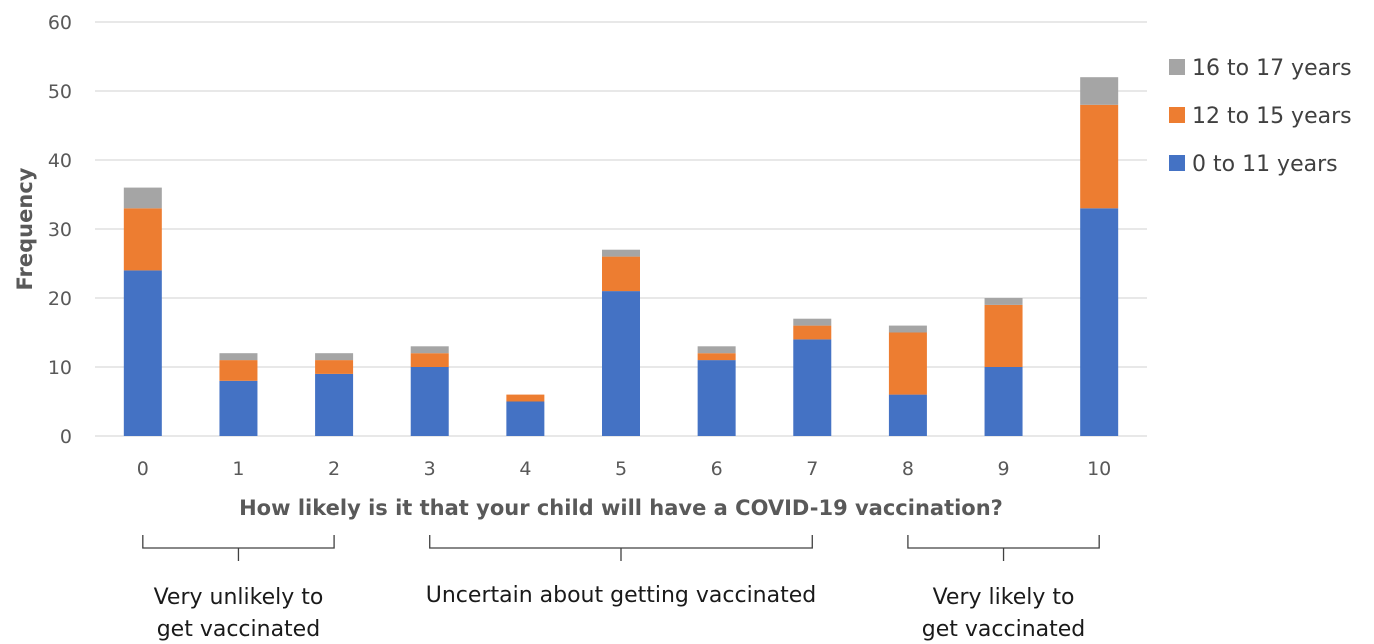 The height and width of the screenshot is (644, 1374). What do you see at coordinates (812, 469) in the screenshot?
I see `x-tick-label: 7` at bounding box center [812, 469].